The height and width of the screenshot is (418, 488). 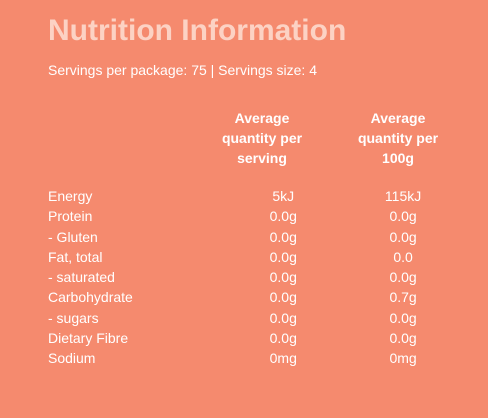 I want to click on row-label: Energy, so click(x=70, y=196).